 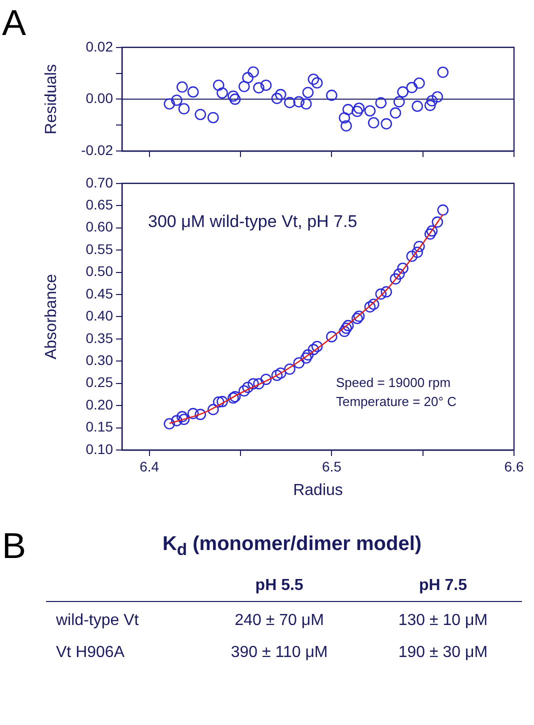 What do you see at coordinates (100, 204) in the screenshot?
I see `y-tick-label: 0.65` at bounding box center [100, 204].